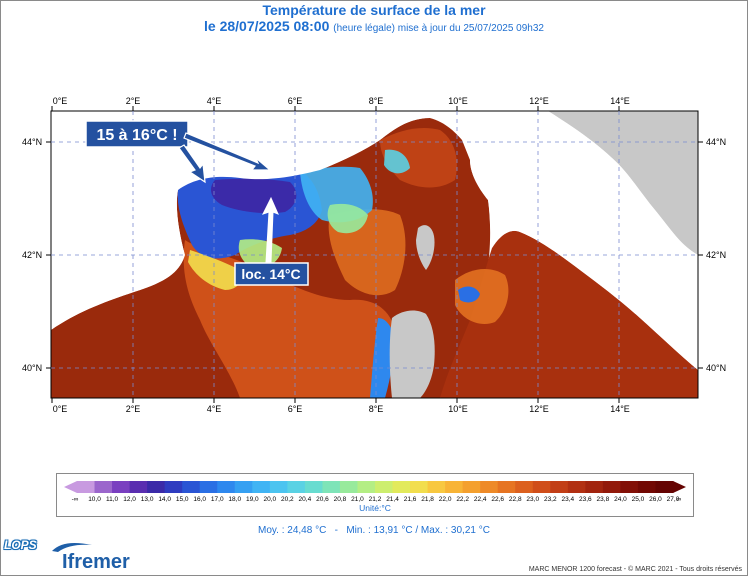 This screenshot has width=748, height=576. I want to click on legend-tick-label: 19,0, so click(252, 499).